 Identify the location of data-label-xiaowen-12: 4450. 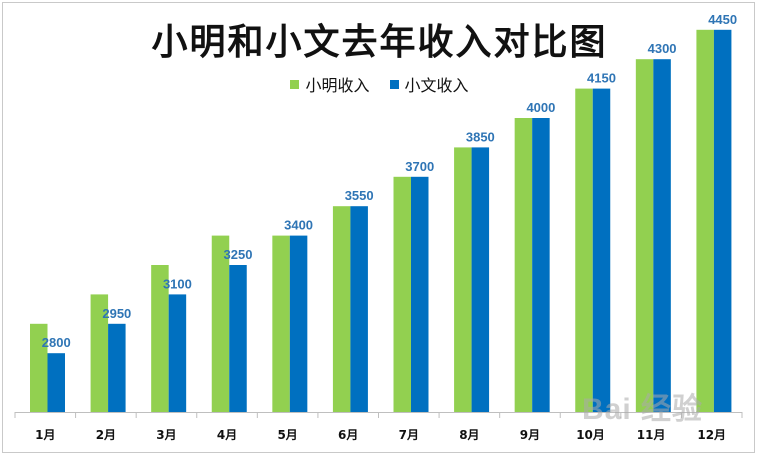
(722, 19).